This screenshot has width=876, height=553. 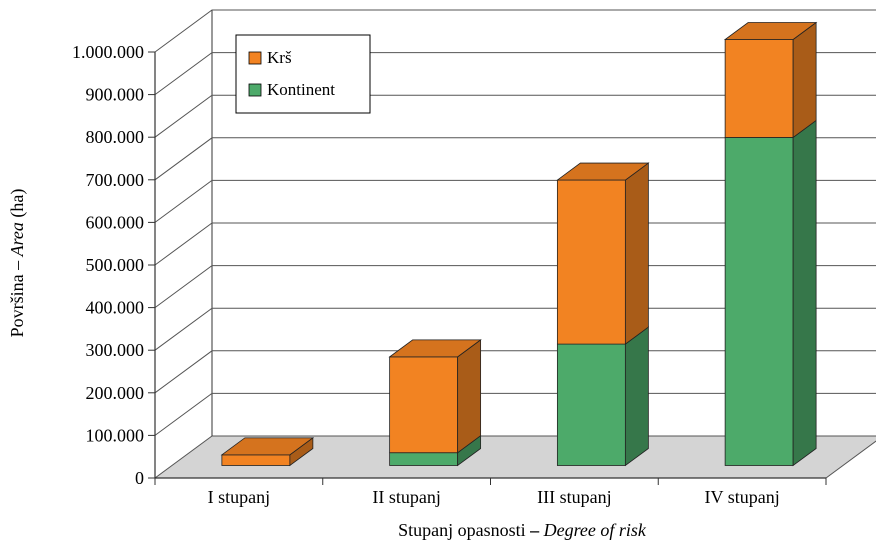 I want to click on x-tick-labels: I stupanj II stupanj III stupanj IV stupanj, so click(x=494, y=497).